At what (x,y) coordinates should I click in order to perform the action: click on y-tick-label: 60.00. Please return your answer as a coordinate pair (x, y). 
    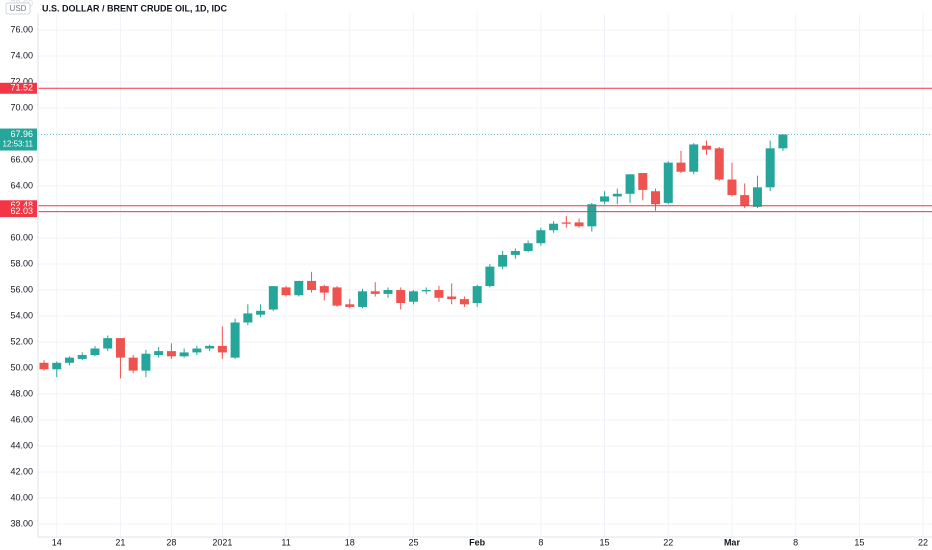
    Looking at the image, I should click on (21, 237).